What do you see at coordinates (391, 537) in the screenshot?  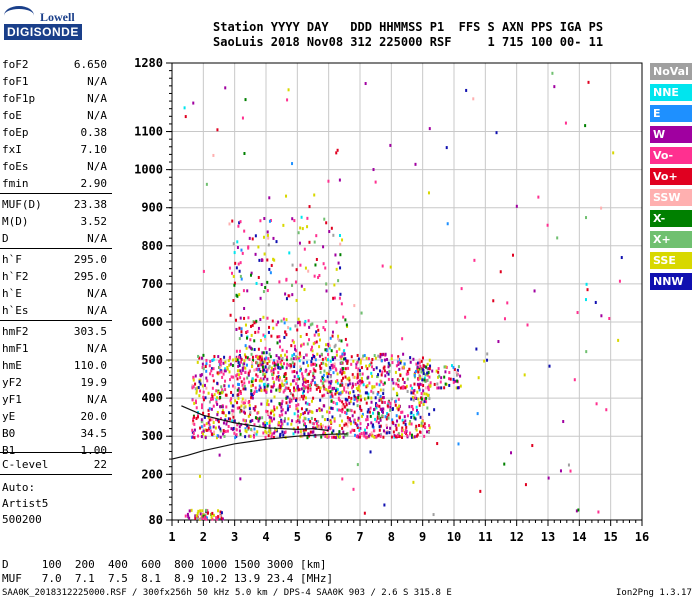 I see `x-tick-label: 8` at bounding box center [391, 537].